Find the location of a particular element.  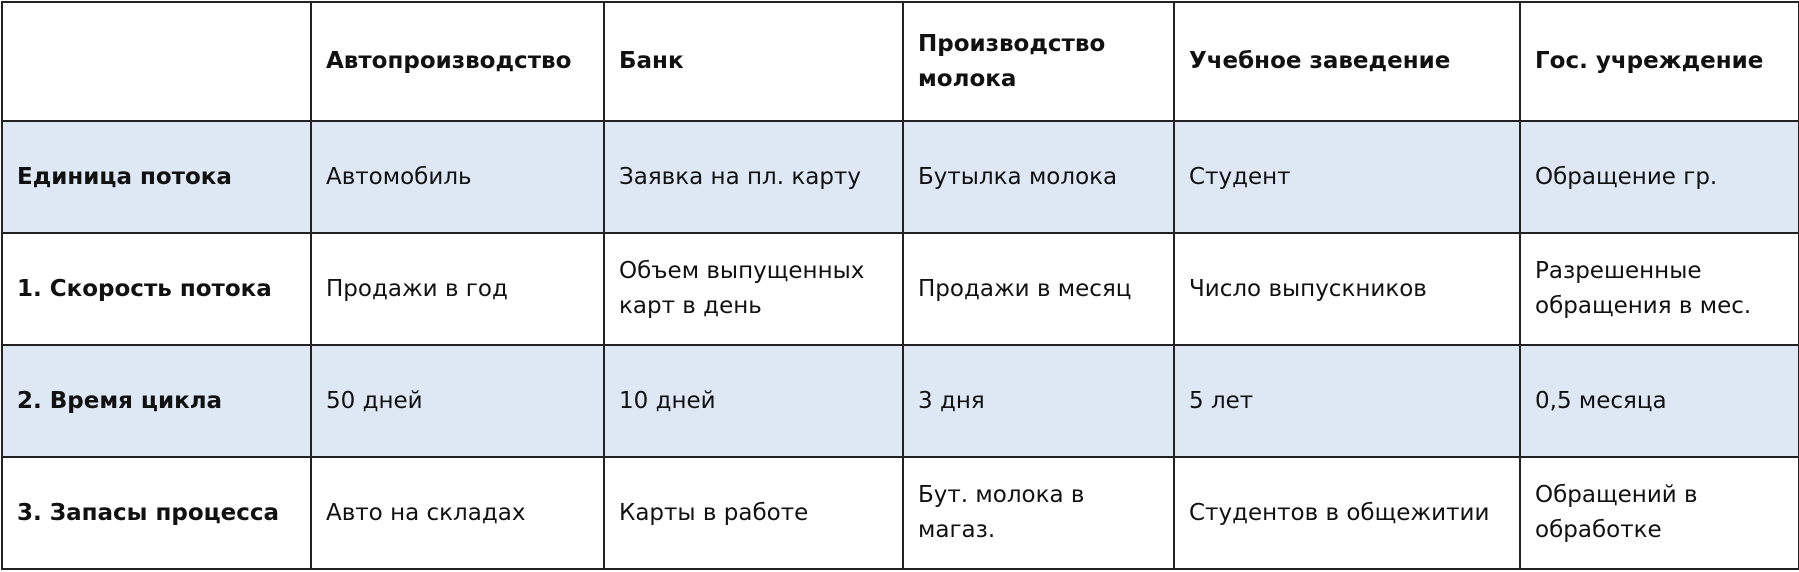

table-cell: 50 дней is located at coordinates (457, 401).